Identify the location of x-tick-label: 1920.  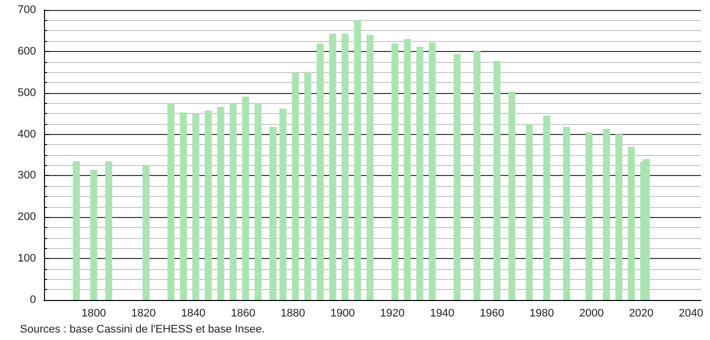
(392, 314).